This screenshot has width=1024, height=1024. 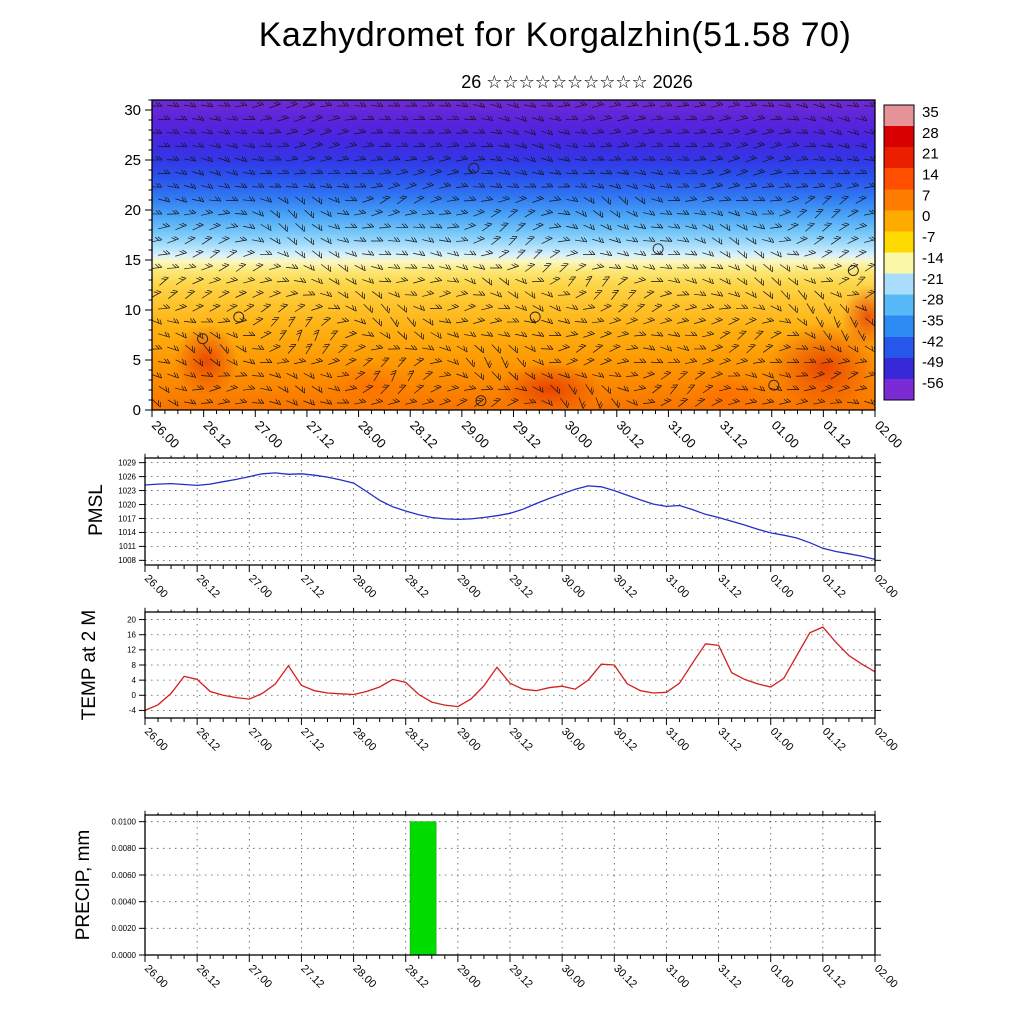 I want to click on dashed-grid, so click(x=510, y=511).